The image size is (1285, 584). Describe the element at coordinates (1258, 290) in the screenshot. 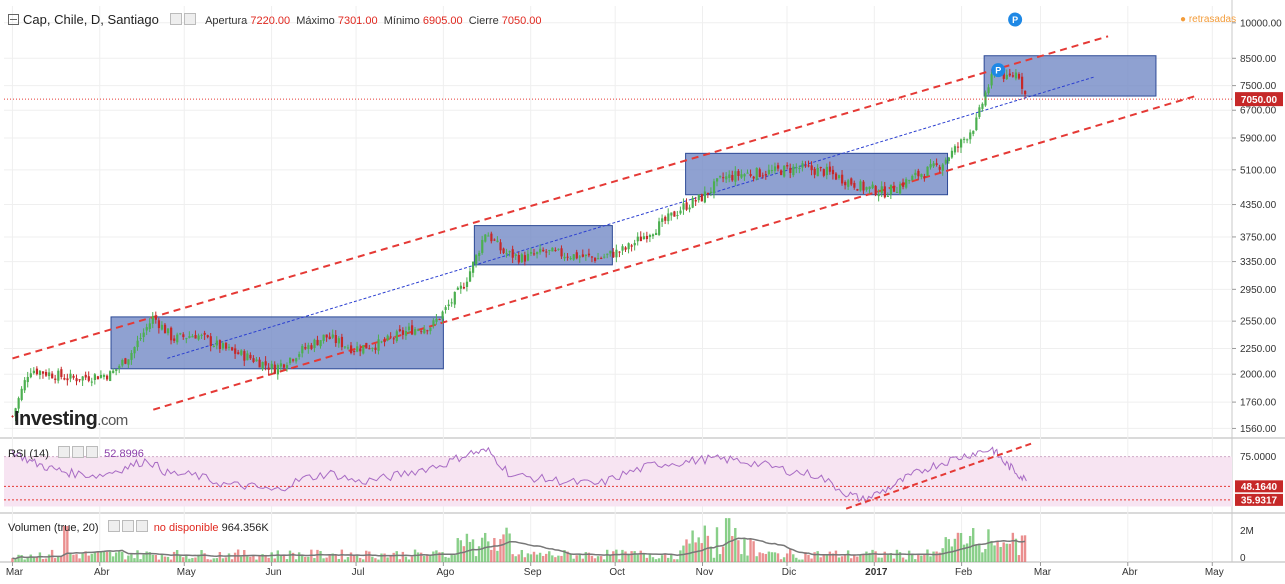

I see `y-tick-label: 2950.00` at that location.